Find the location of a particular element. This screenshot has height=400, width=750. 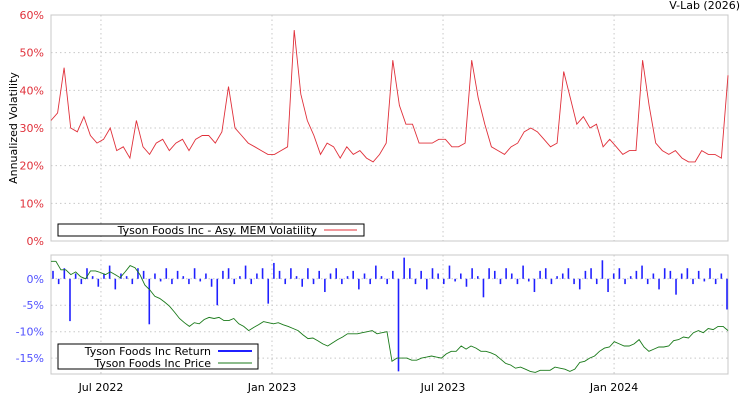

y-tick-label: 20% is located at coordinates (32, 166).